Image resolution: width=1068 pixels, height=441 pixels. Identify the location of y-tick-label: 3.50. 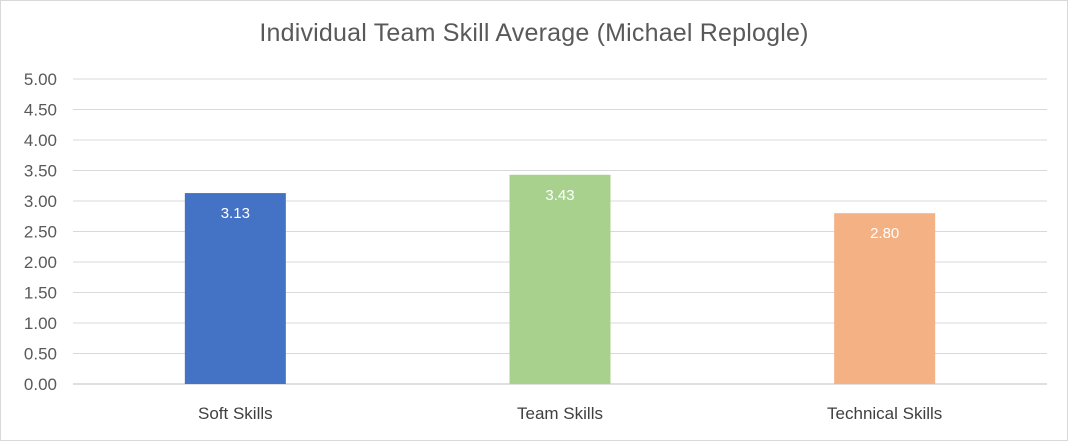
(40, 171).